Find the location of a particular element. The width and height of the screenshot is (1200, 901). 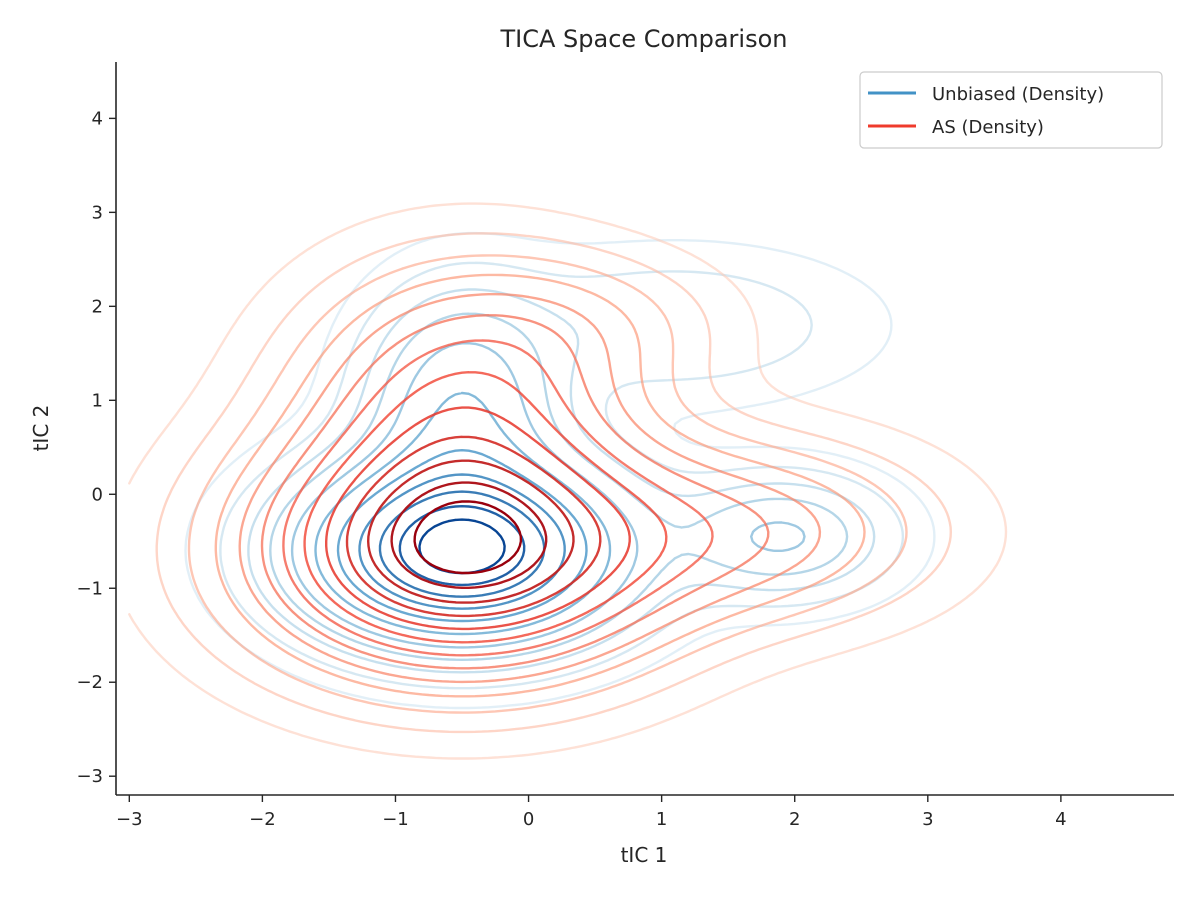

x-axis-label: tIC 1 is located at coordinates (644, 855).